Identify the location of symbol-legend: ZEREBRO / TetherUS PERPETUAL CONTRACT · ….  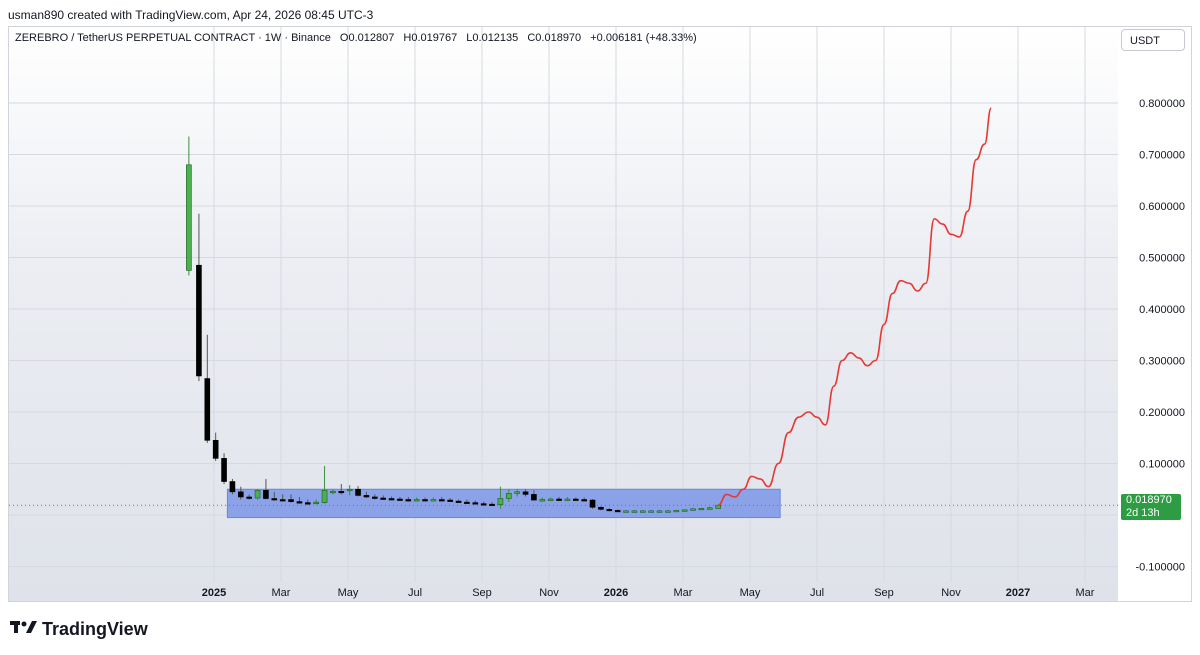
(359, 38).